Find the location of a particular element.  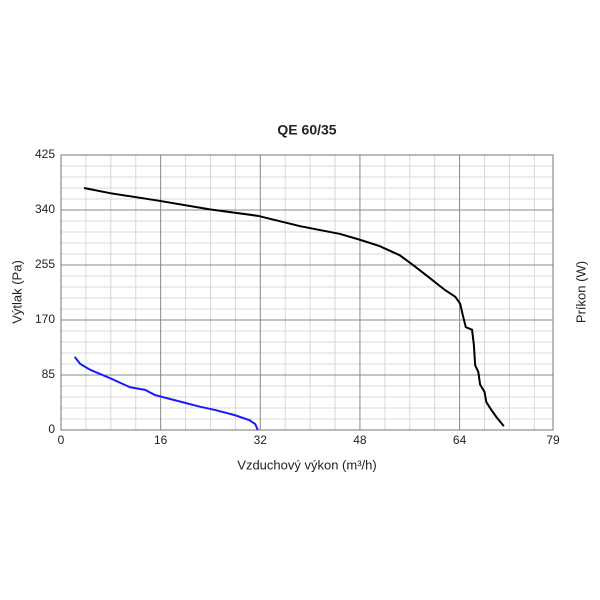

chart-title: QE 60/35 is located at coordinates (306, 130).